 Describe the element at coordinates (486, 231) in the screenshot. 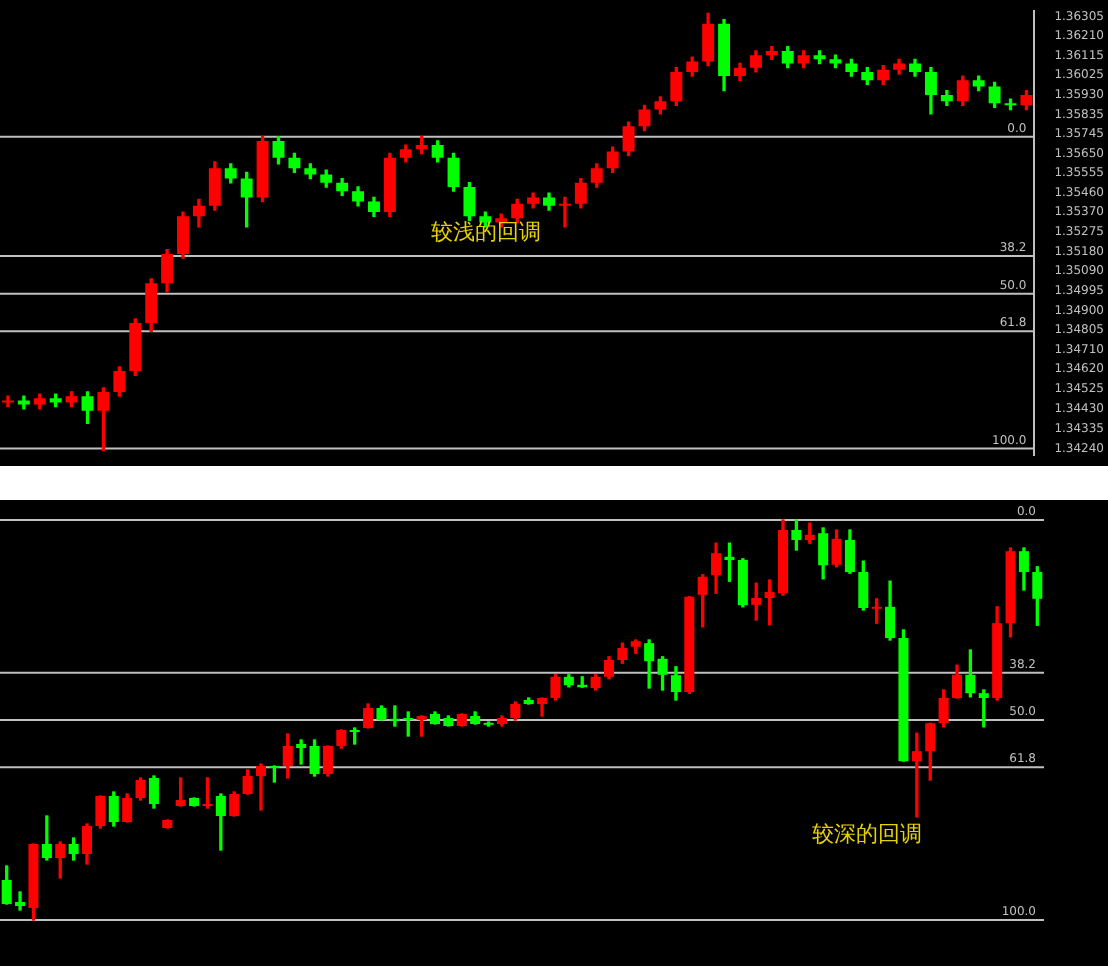

I see `annotation: 较浅的回调` at that location.